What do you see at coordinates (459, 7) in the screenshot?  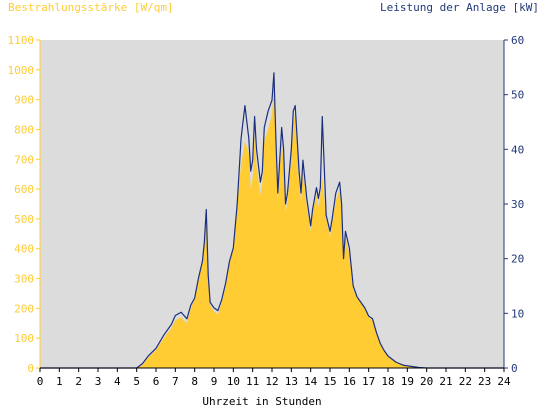 I see `right-axis-title: Leistung der Anlage [kW]` at bounding box center [459, 7].